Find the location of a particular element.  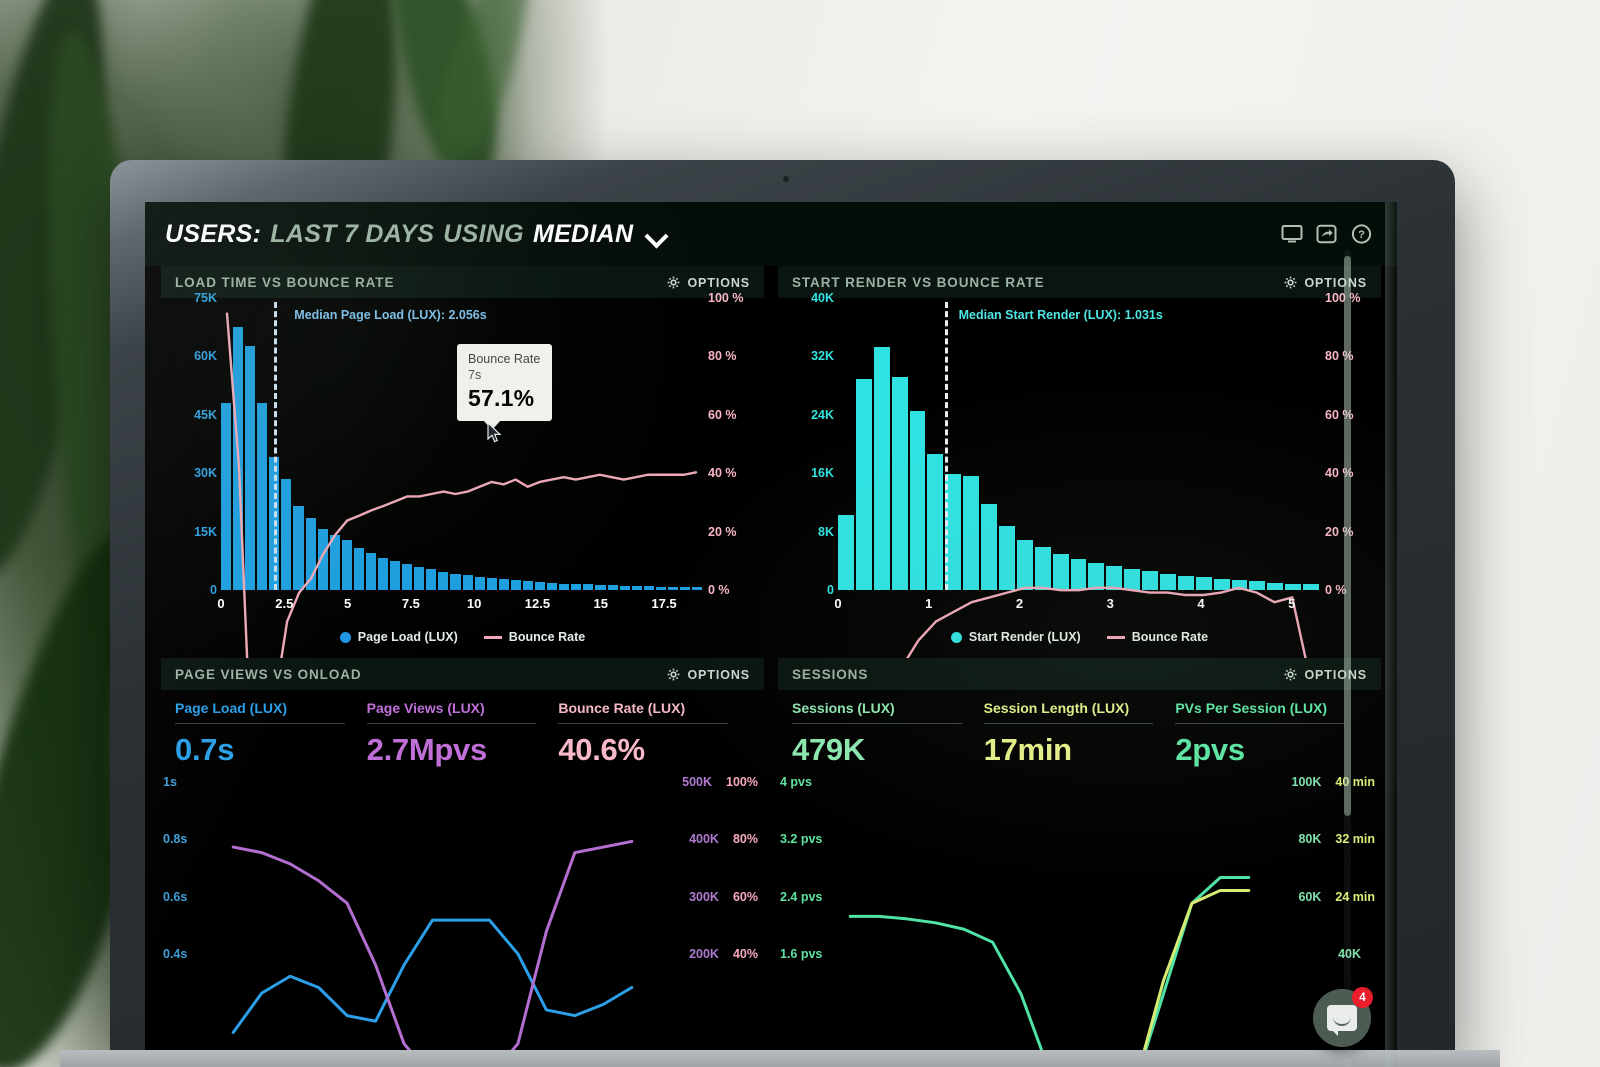

scrollbar-thumb is located at coordinates (1347, 536).